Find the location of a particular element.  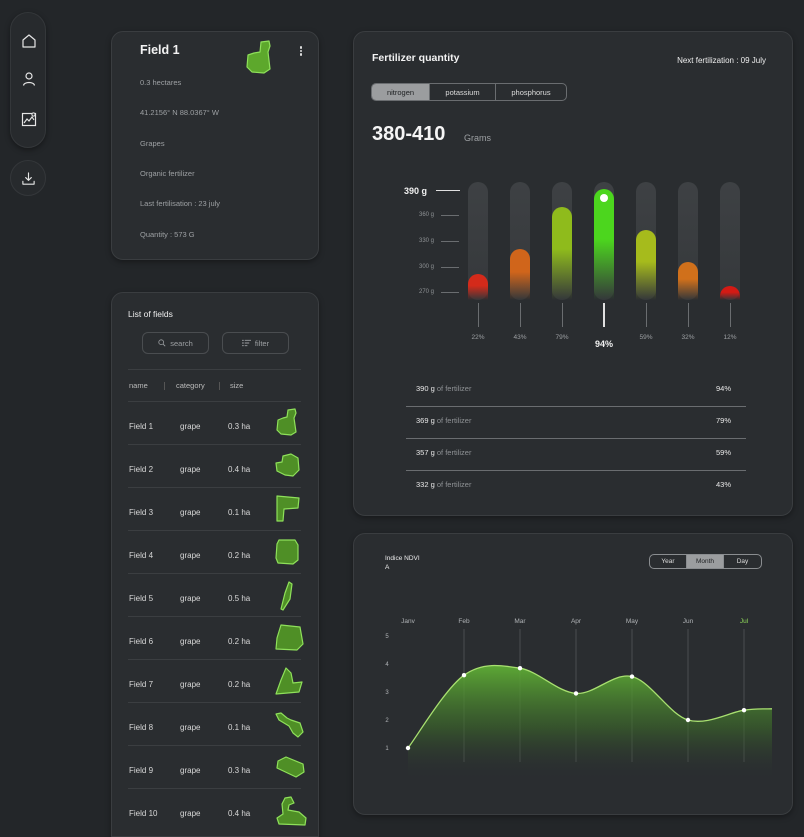

tab-nitrogen: nitrogen is located at coordinates (401, 92).